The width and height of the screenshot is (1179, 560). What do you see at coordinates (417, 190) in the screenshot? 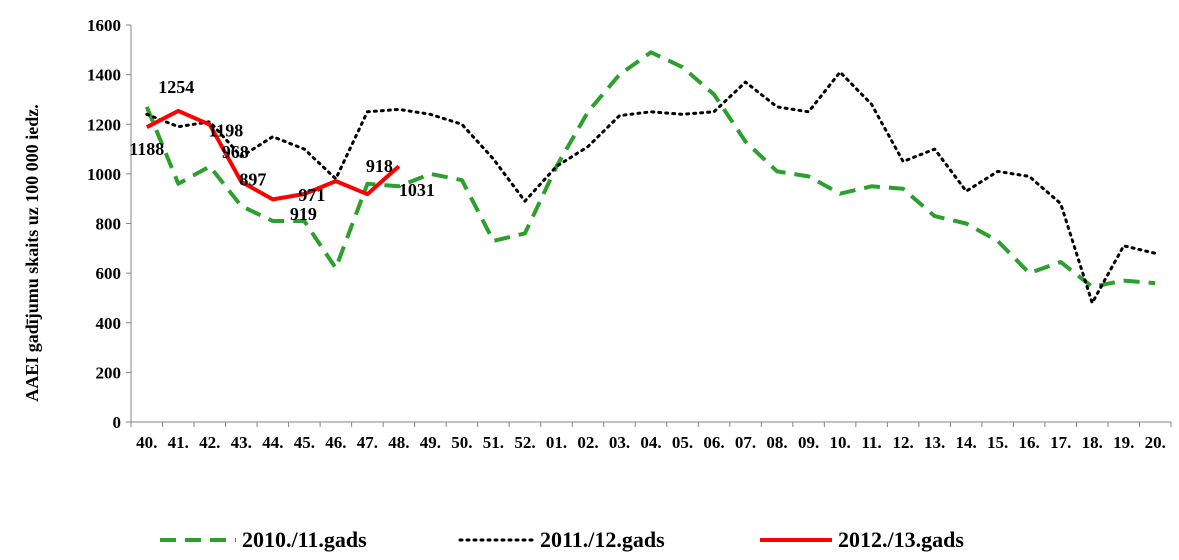
I see `data-label: 1031` at bounding box center [417, 190].